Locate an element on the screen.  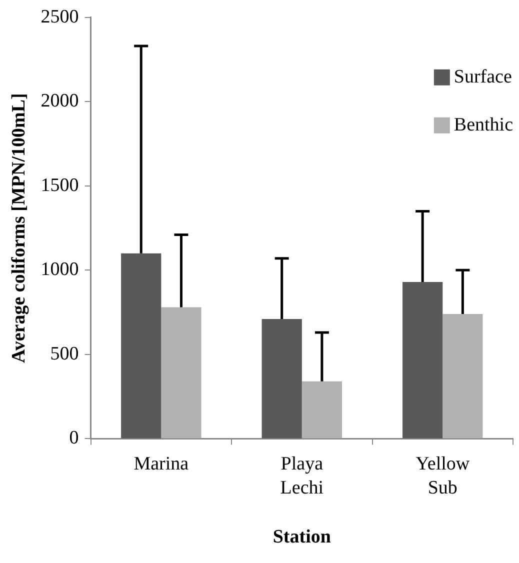
y-tick-label: 1000 is located at coordinates (59, 269).